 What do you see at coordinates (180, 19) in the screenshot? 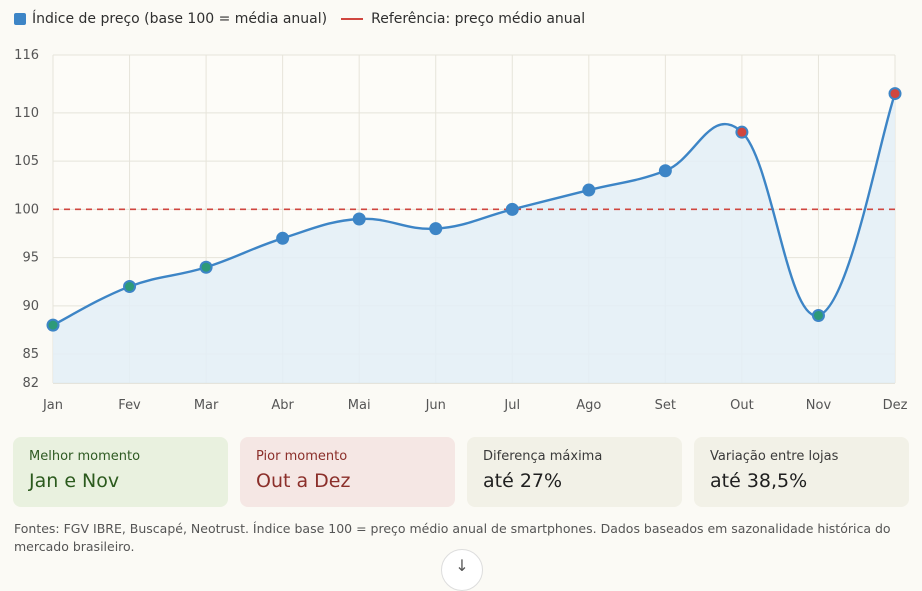
I see `legend-series-label: Índice de preço (base 100 = média anual)` at bounding box center [180, 19].